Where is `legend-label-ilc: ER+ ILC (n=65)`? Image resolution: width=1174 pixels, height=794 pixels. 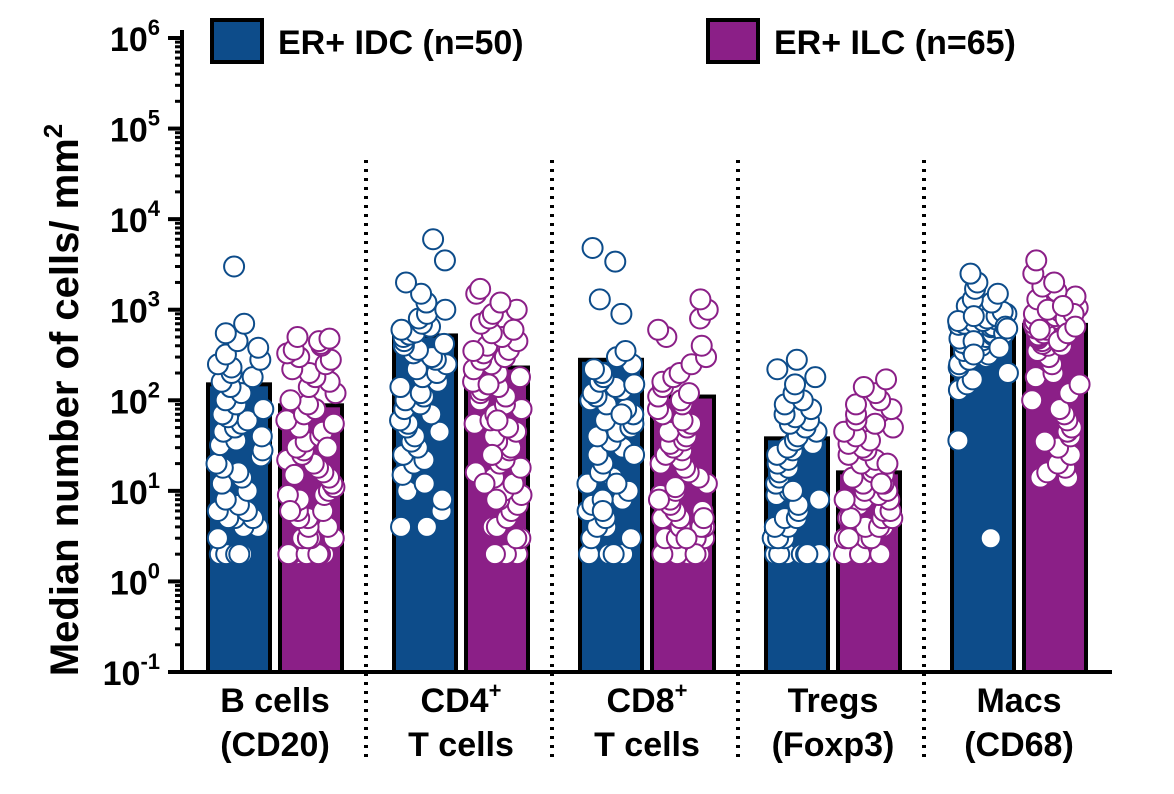
legend-label-ilc: ER+ ILC (n=65) is located at coordinates (895, 43).